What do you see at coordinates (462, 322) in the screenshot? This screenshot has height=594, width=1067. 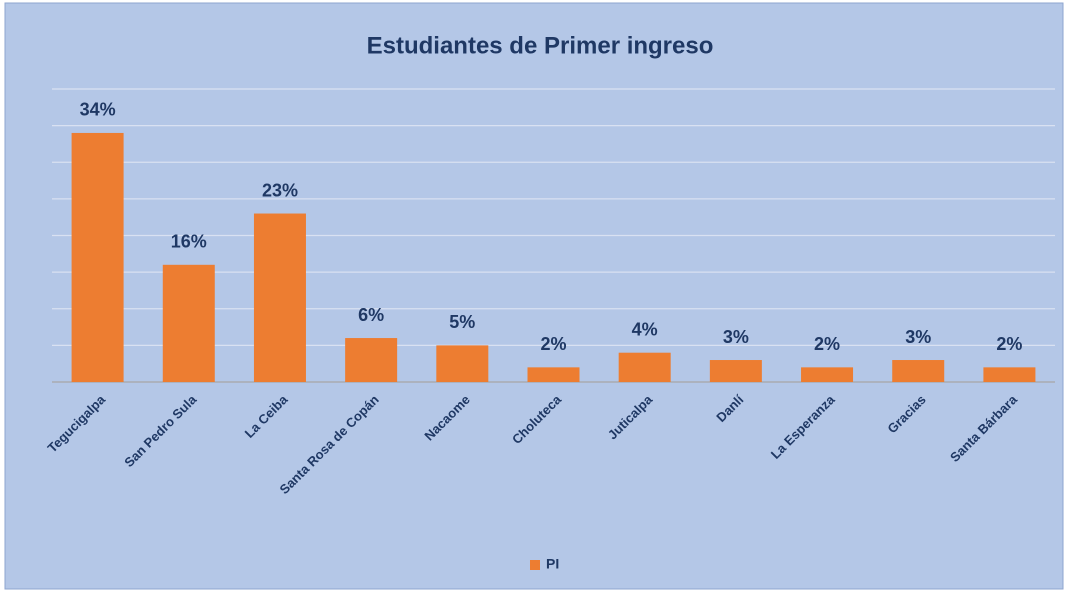 I see `data-label: 5%` at bounding box center [462, 322].